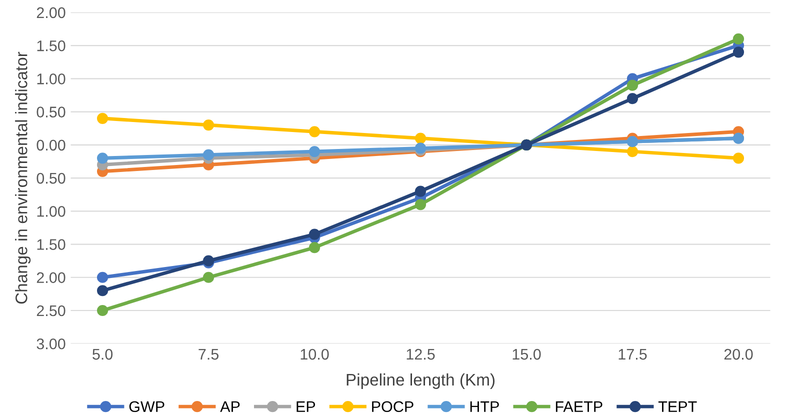 The image size is (786, 414). I want to click on x-tick-label: 15.0, so click(526, 354).